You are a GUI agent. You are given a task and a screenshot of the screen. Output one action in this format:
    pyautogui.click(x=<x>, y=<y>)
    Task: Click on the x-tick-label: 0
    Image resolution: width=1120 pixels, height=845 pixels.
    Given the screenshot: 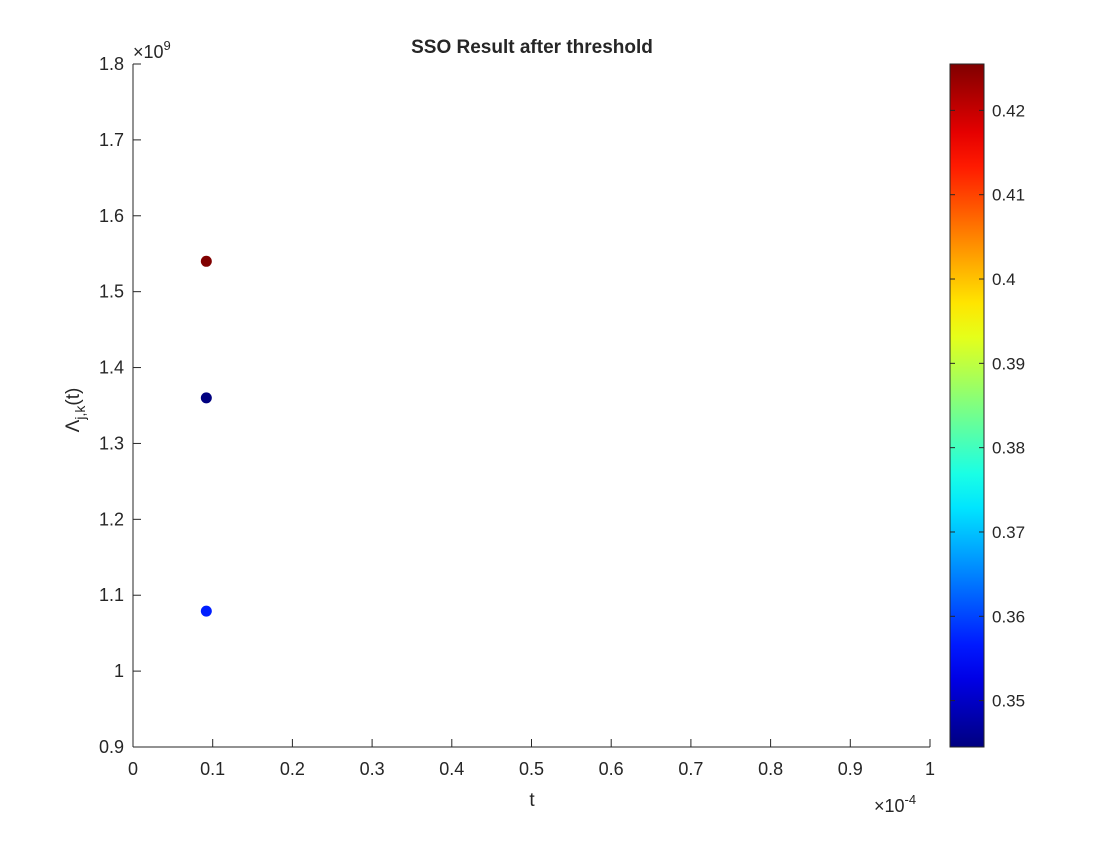 What is the action you would take?
    pyautogui.click(x=133, y=769)
    